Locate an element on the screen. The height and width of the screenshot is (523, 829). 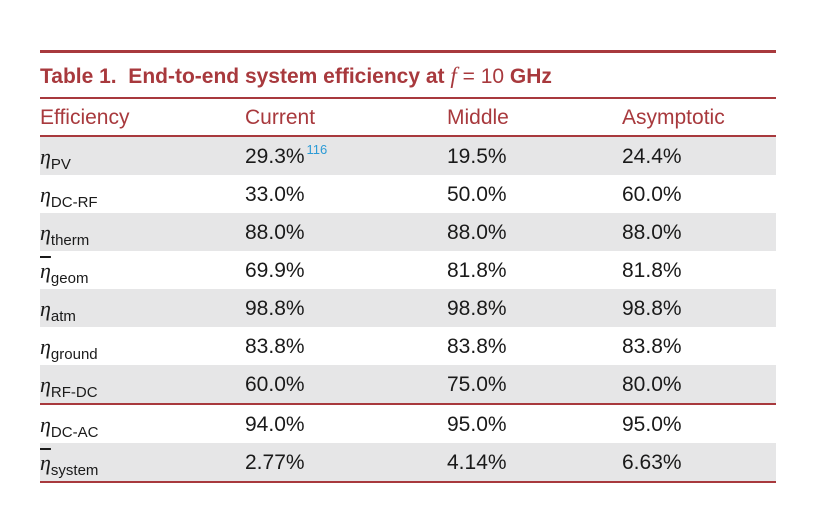
value: 2.77% is located at coordinates (275, 462).